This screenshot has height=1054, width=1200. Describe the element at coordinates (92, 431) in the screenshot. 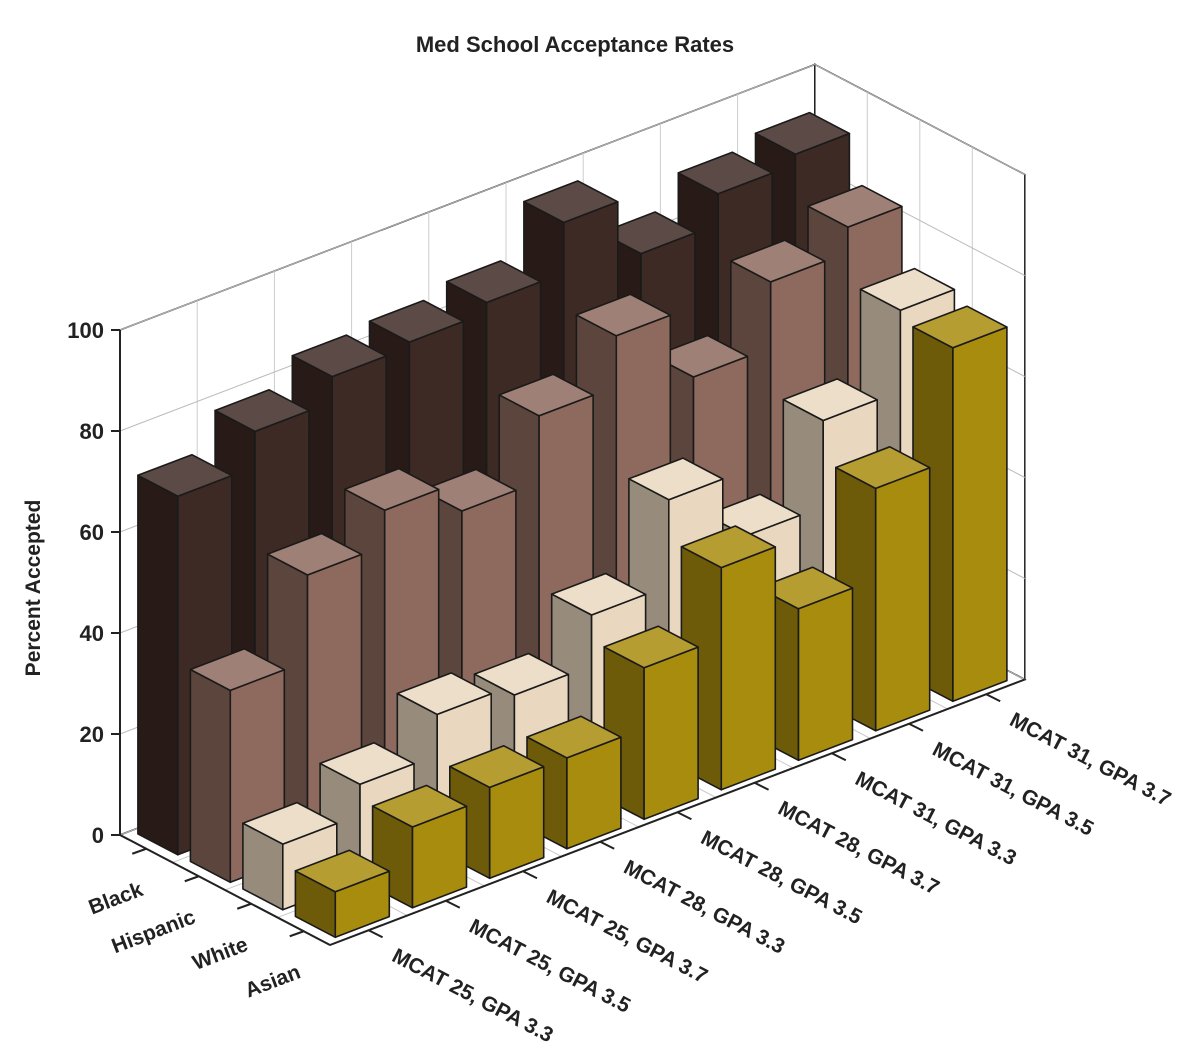

I see `y-tick-label: 80` at that location.